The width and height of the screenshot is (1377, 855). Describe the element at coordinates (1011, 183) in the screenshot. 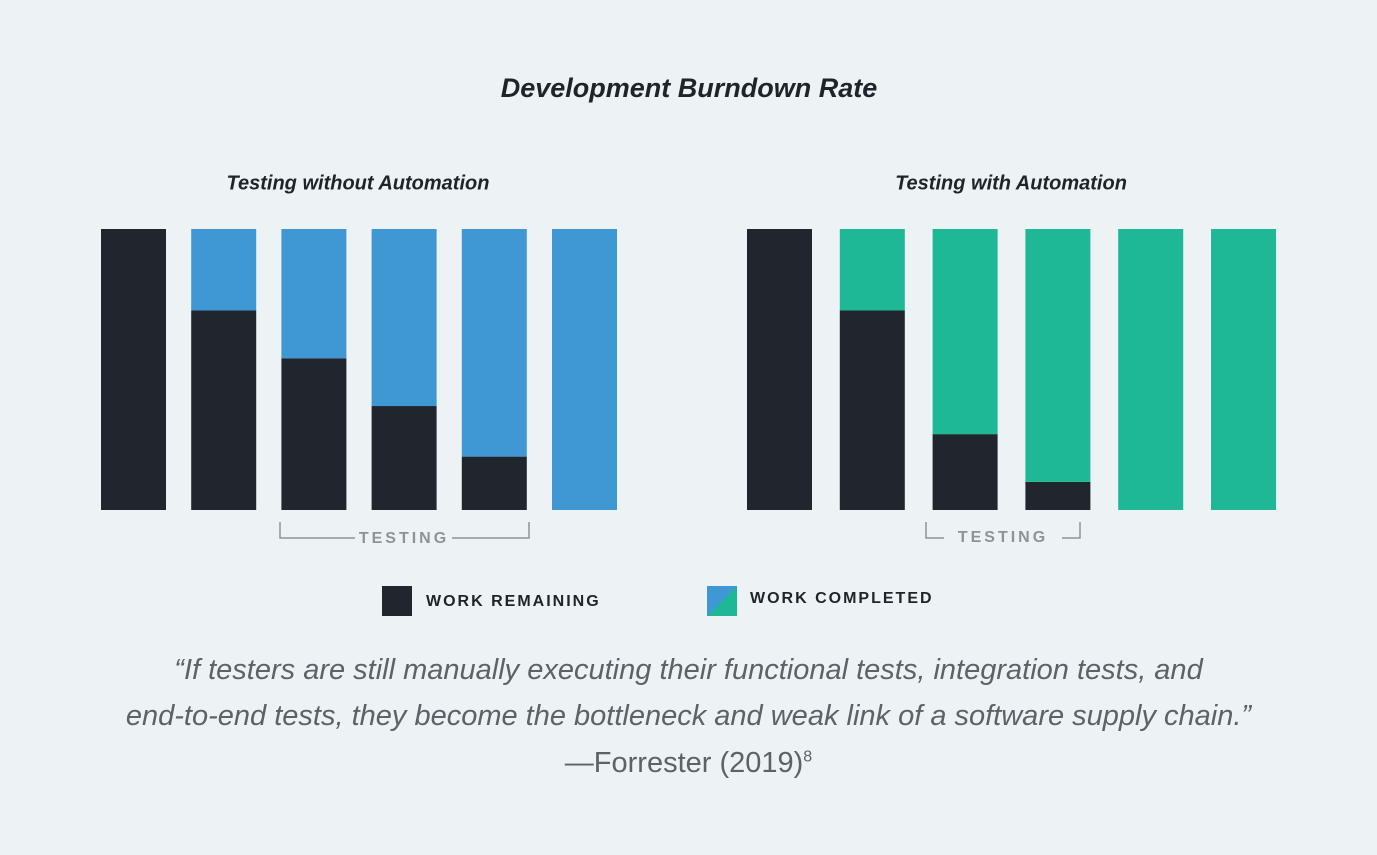

I see `subtitle: Testing with Automation` at that location.